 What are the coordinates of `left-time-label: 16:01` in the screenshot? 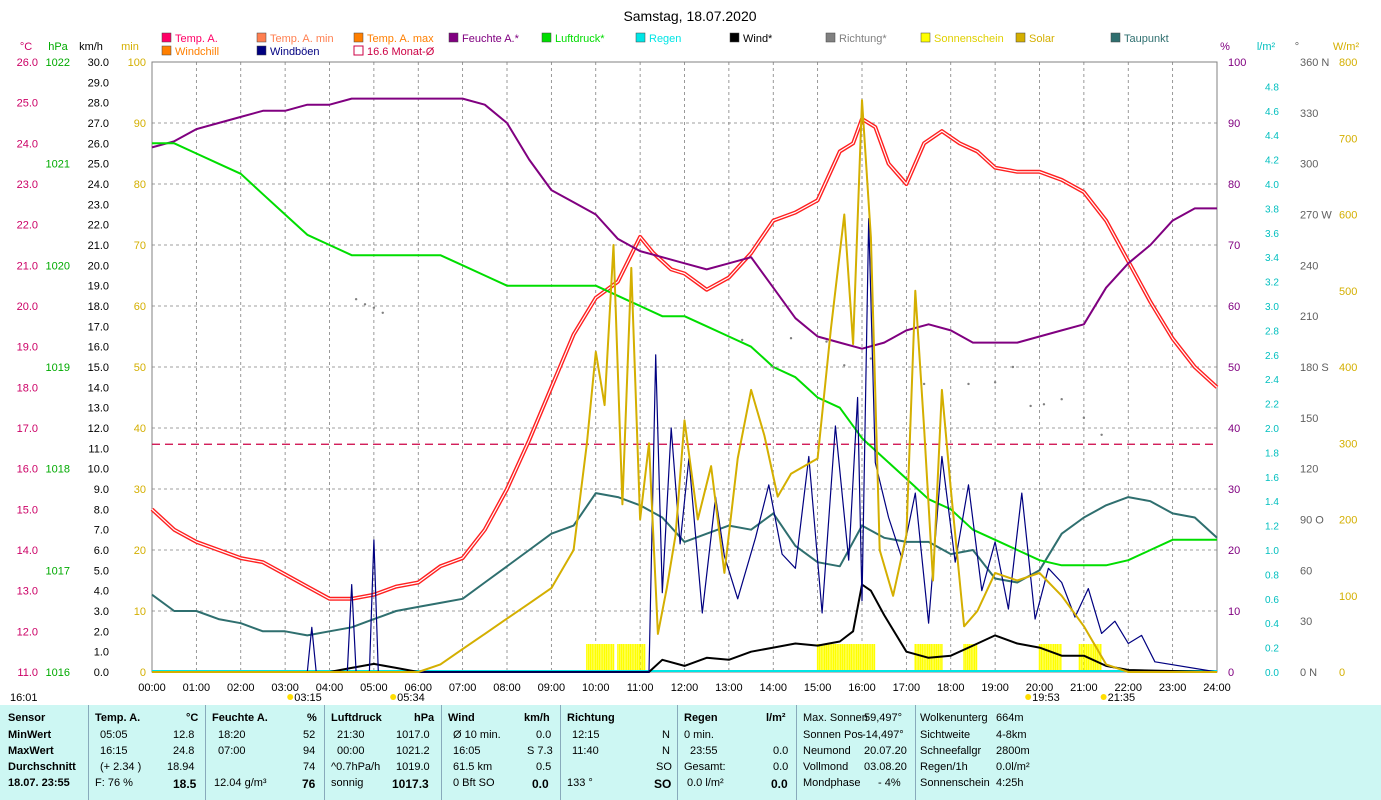 It's located at (24, 698).